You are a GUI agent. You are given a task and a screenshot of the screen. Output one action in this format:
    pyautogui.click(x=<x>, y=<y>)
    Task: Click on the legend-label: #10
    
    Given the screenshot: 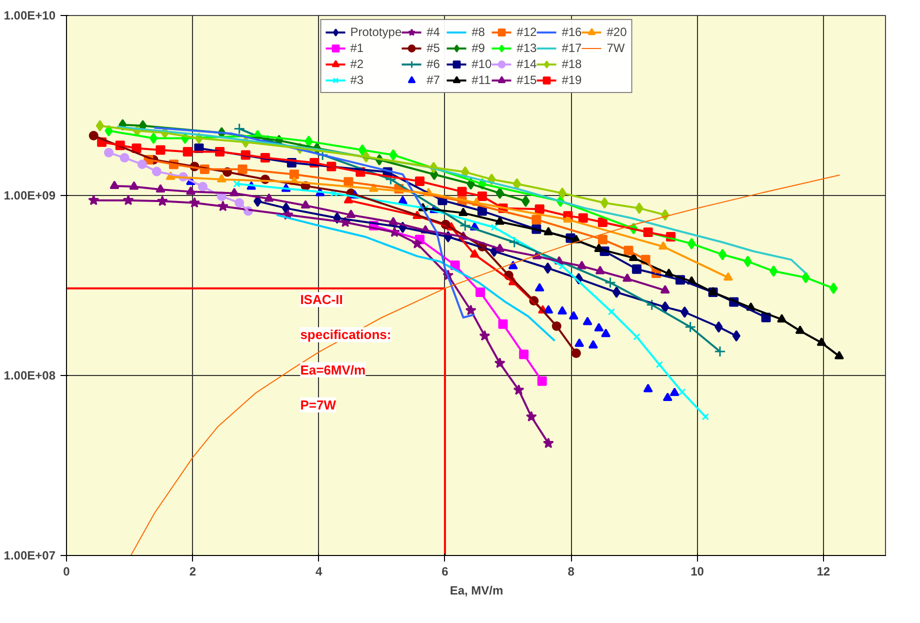 What is the action you would take?
    pyautogui.click(x=482, y=64)
    